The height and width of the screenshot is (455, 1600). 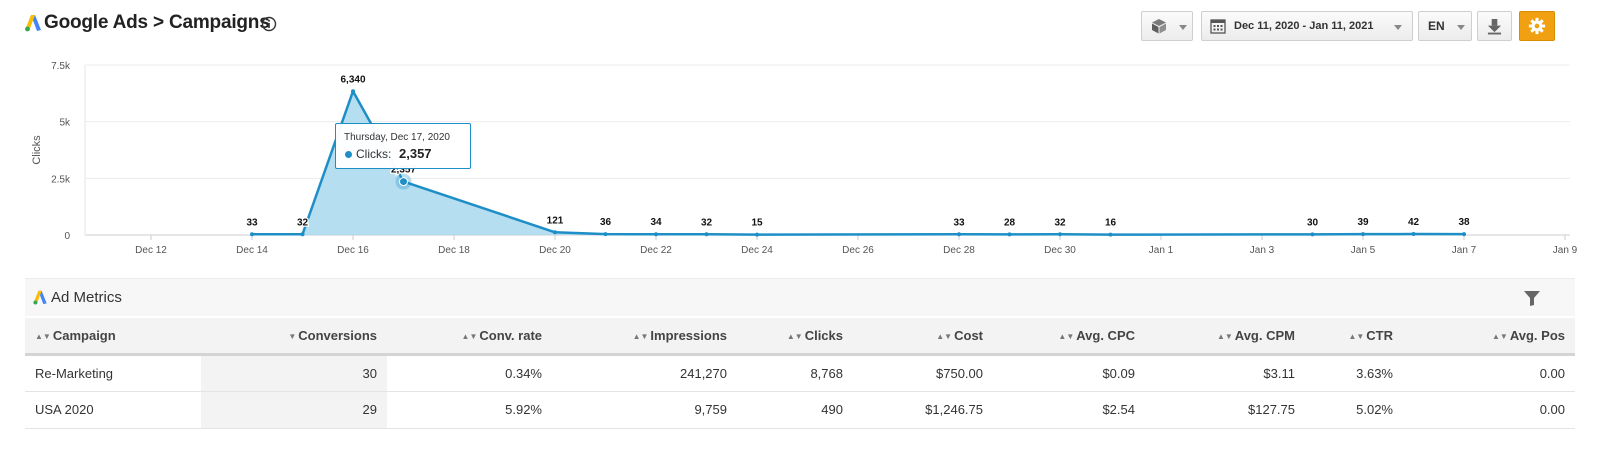 I want to click on page-title: Google Ads > Campaigns, so click(x=157, y=22).